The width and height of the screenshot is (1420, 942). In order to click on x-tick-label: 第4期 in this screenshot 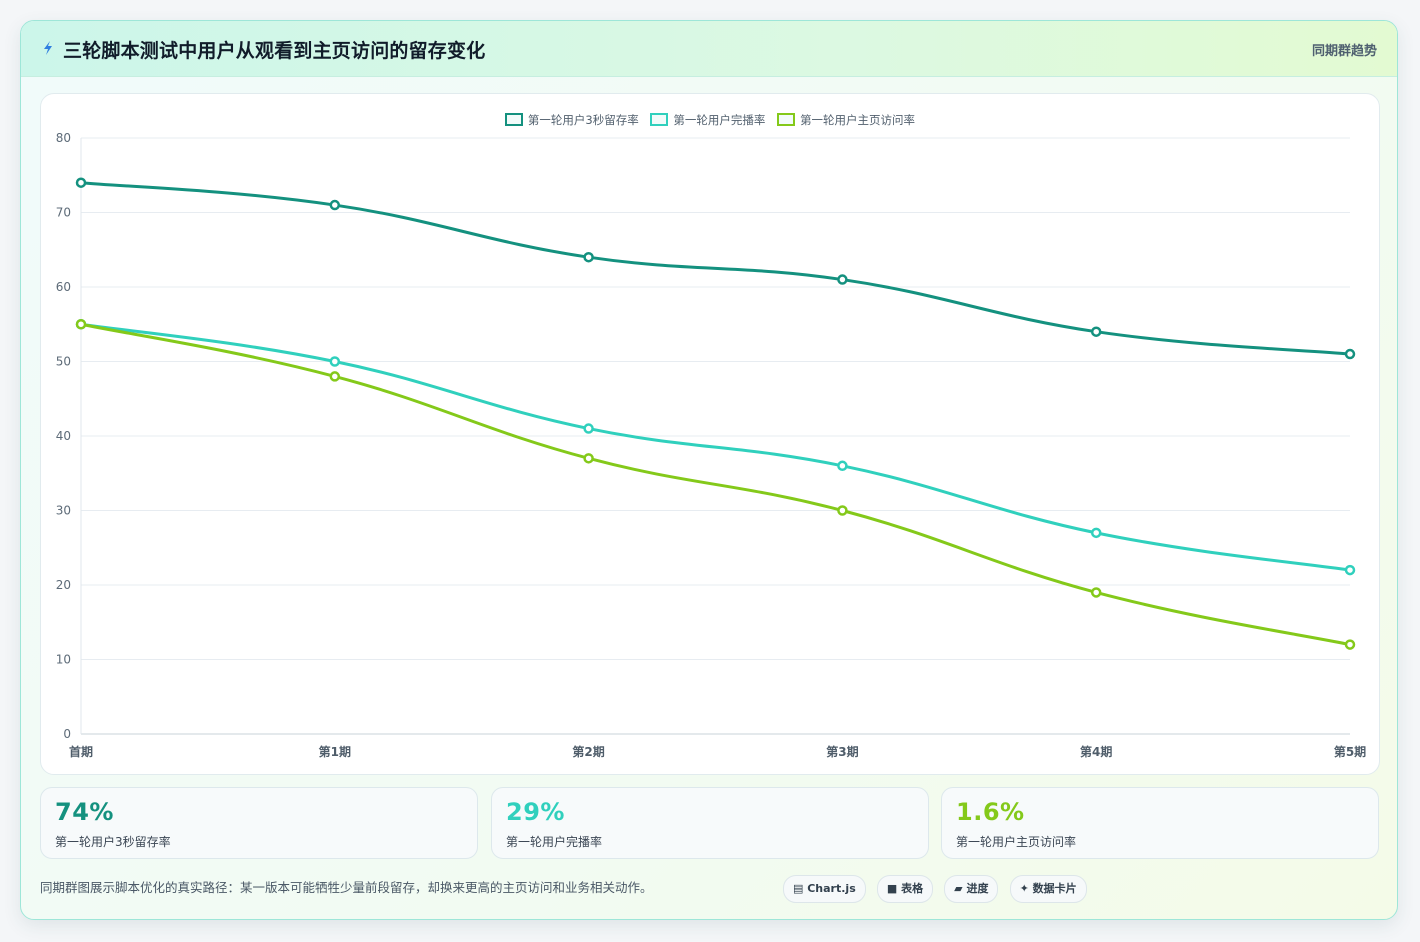, I will do `click(1096, 751)`.